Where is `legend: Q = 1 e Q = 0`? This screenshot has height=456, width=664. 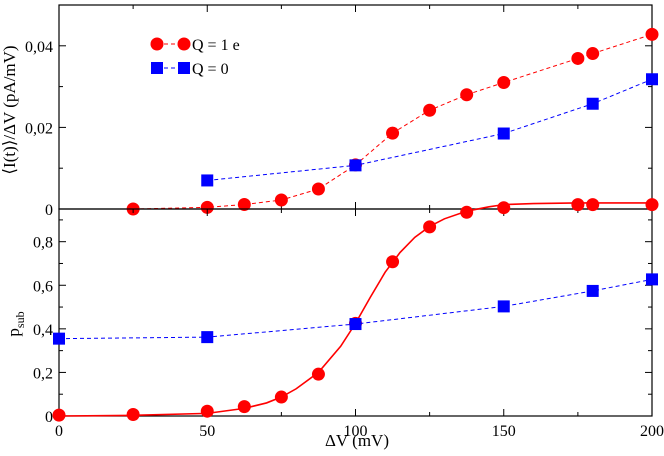
legend: Q = 1 e Q = 0 is located at coordinates (196, 55).